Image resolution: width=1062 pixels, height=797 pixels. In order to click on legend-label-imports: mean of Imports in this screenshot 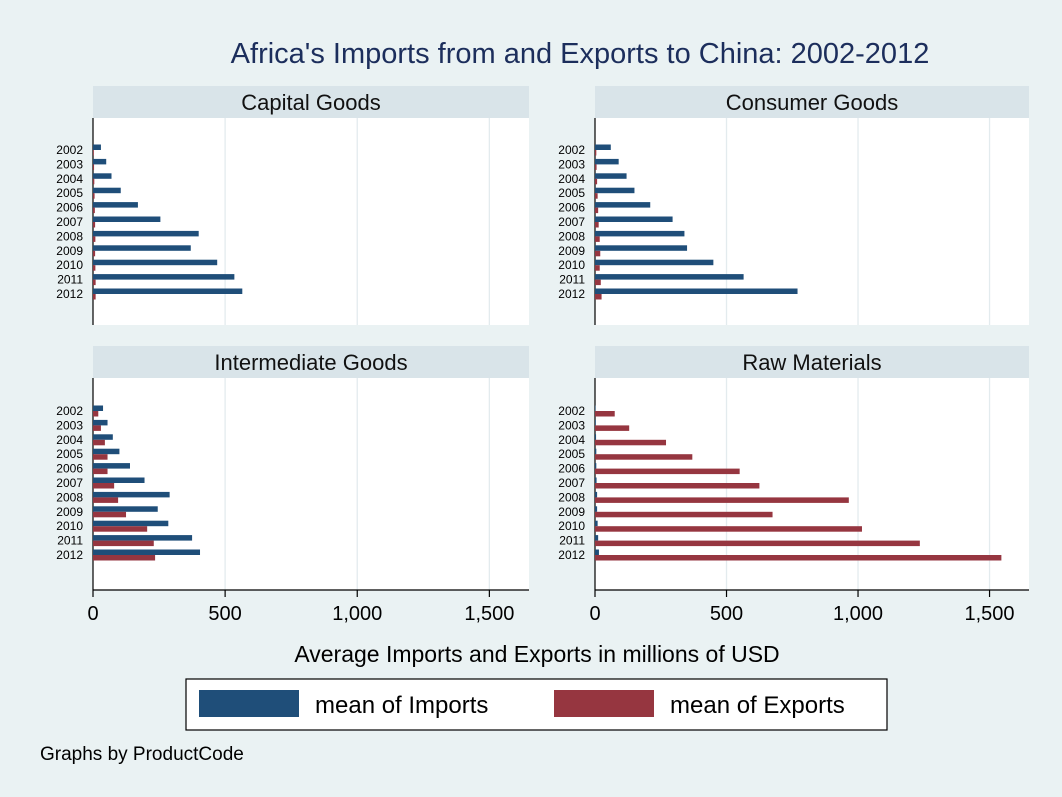, I will do `click(401, 705)`.